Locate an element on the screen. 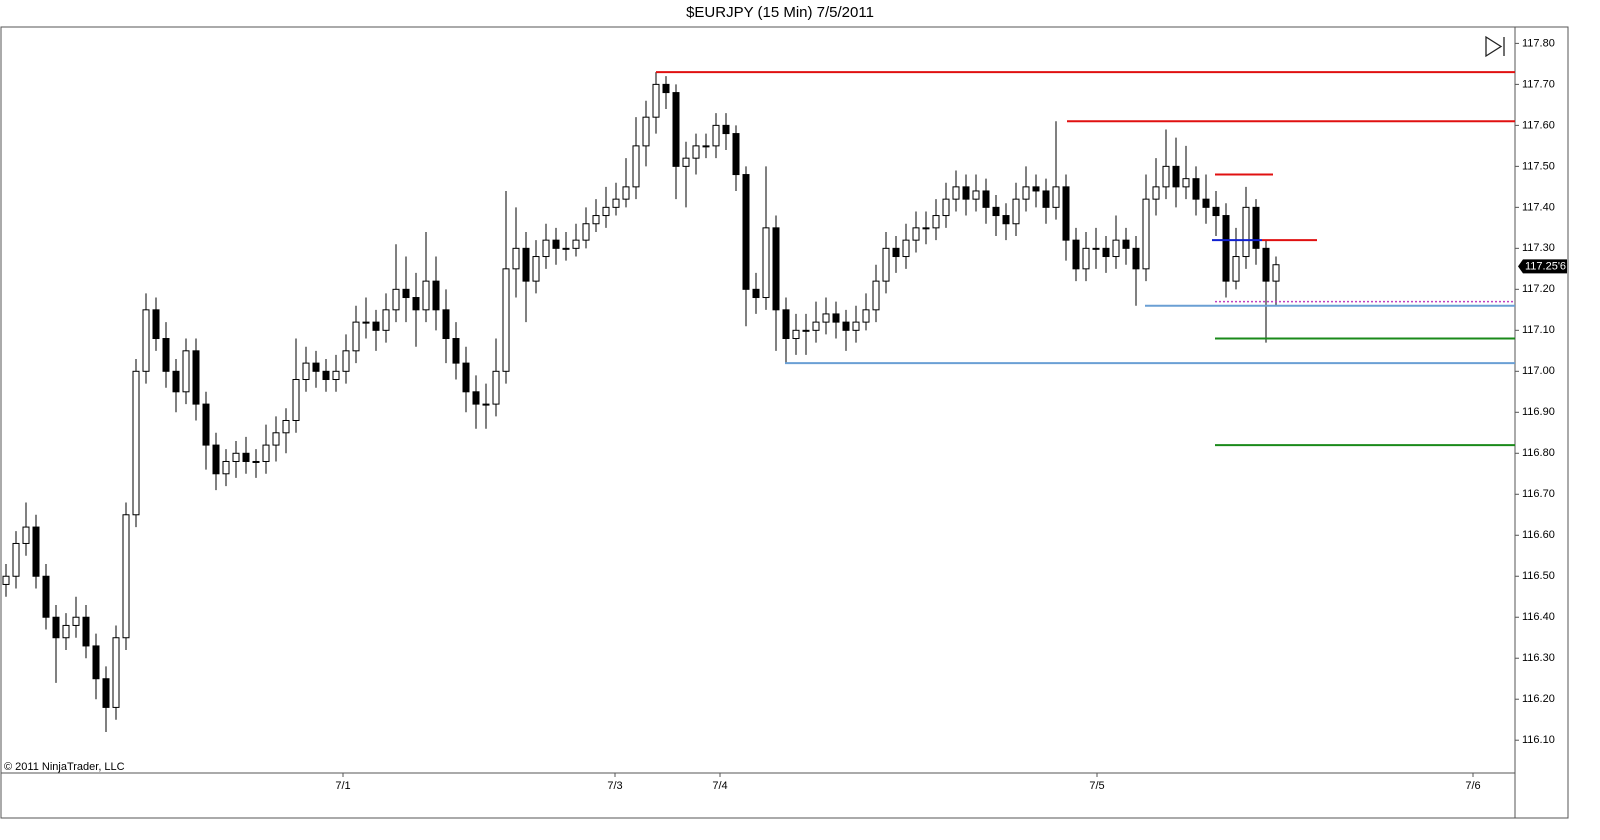 Image resolution: width=1600 pixels, height=840 pixels. go-to-end-icon is located at coordinates (1495, 46).